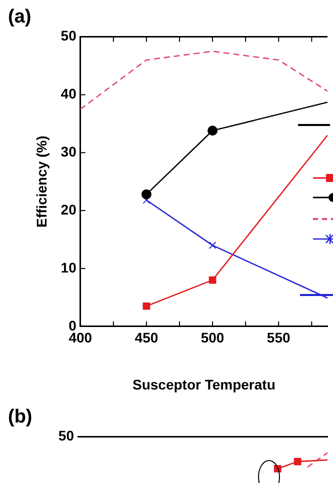 This screenshot has height=483, width=333. What do you see at coordinates (68, 267) in the screenshot?
I see `y-tick-label: 10` at bounding box center [68, 267].